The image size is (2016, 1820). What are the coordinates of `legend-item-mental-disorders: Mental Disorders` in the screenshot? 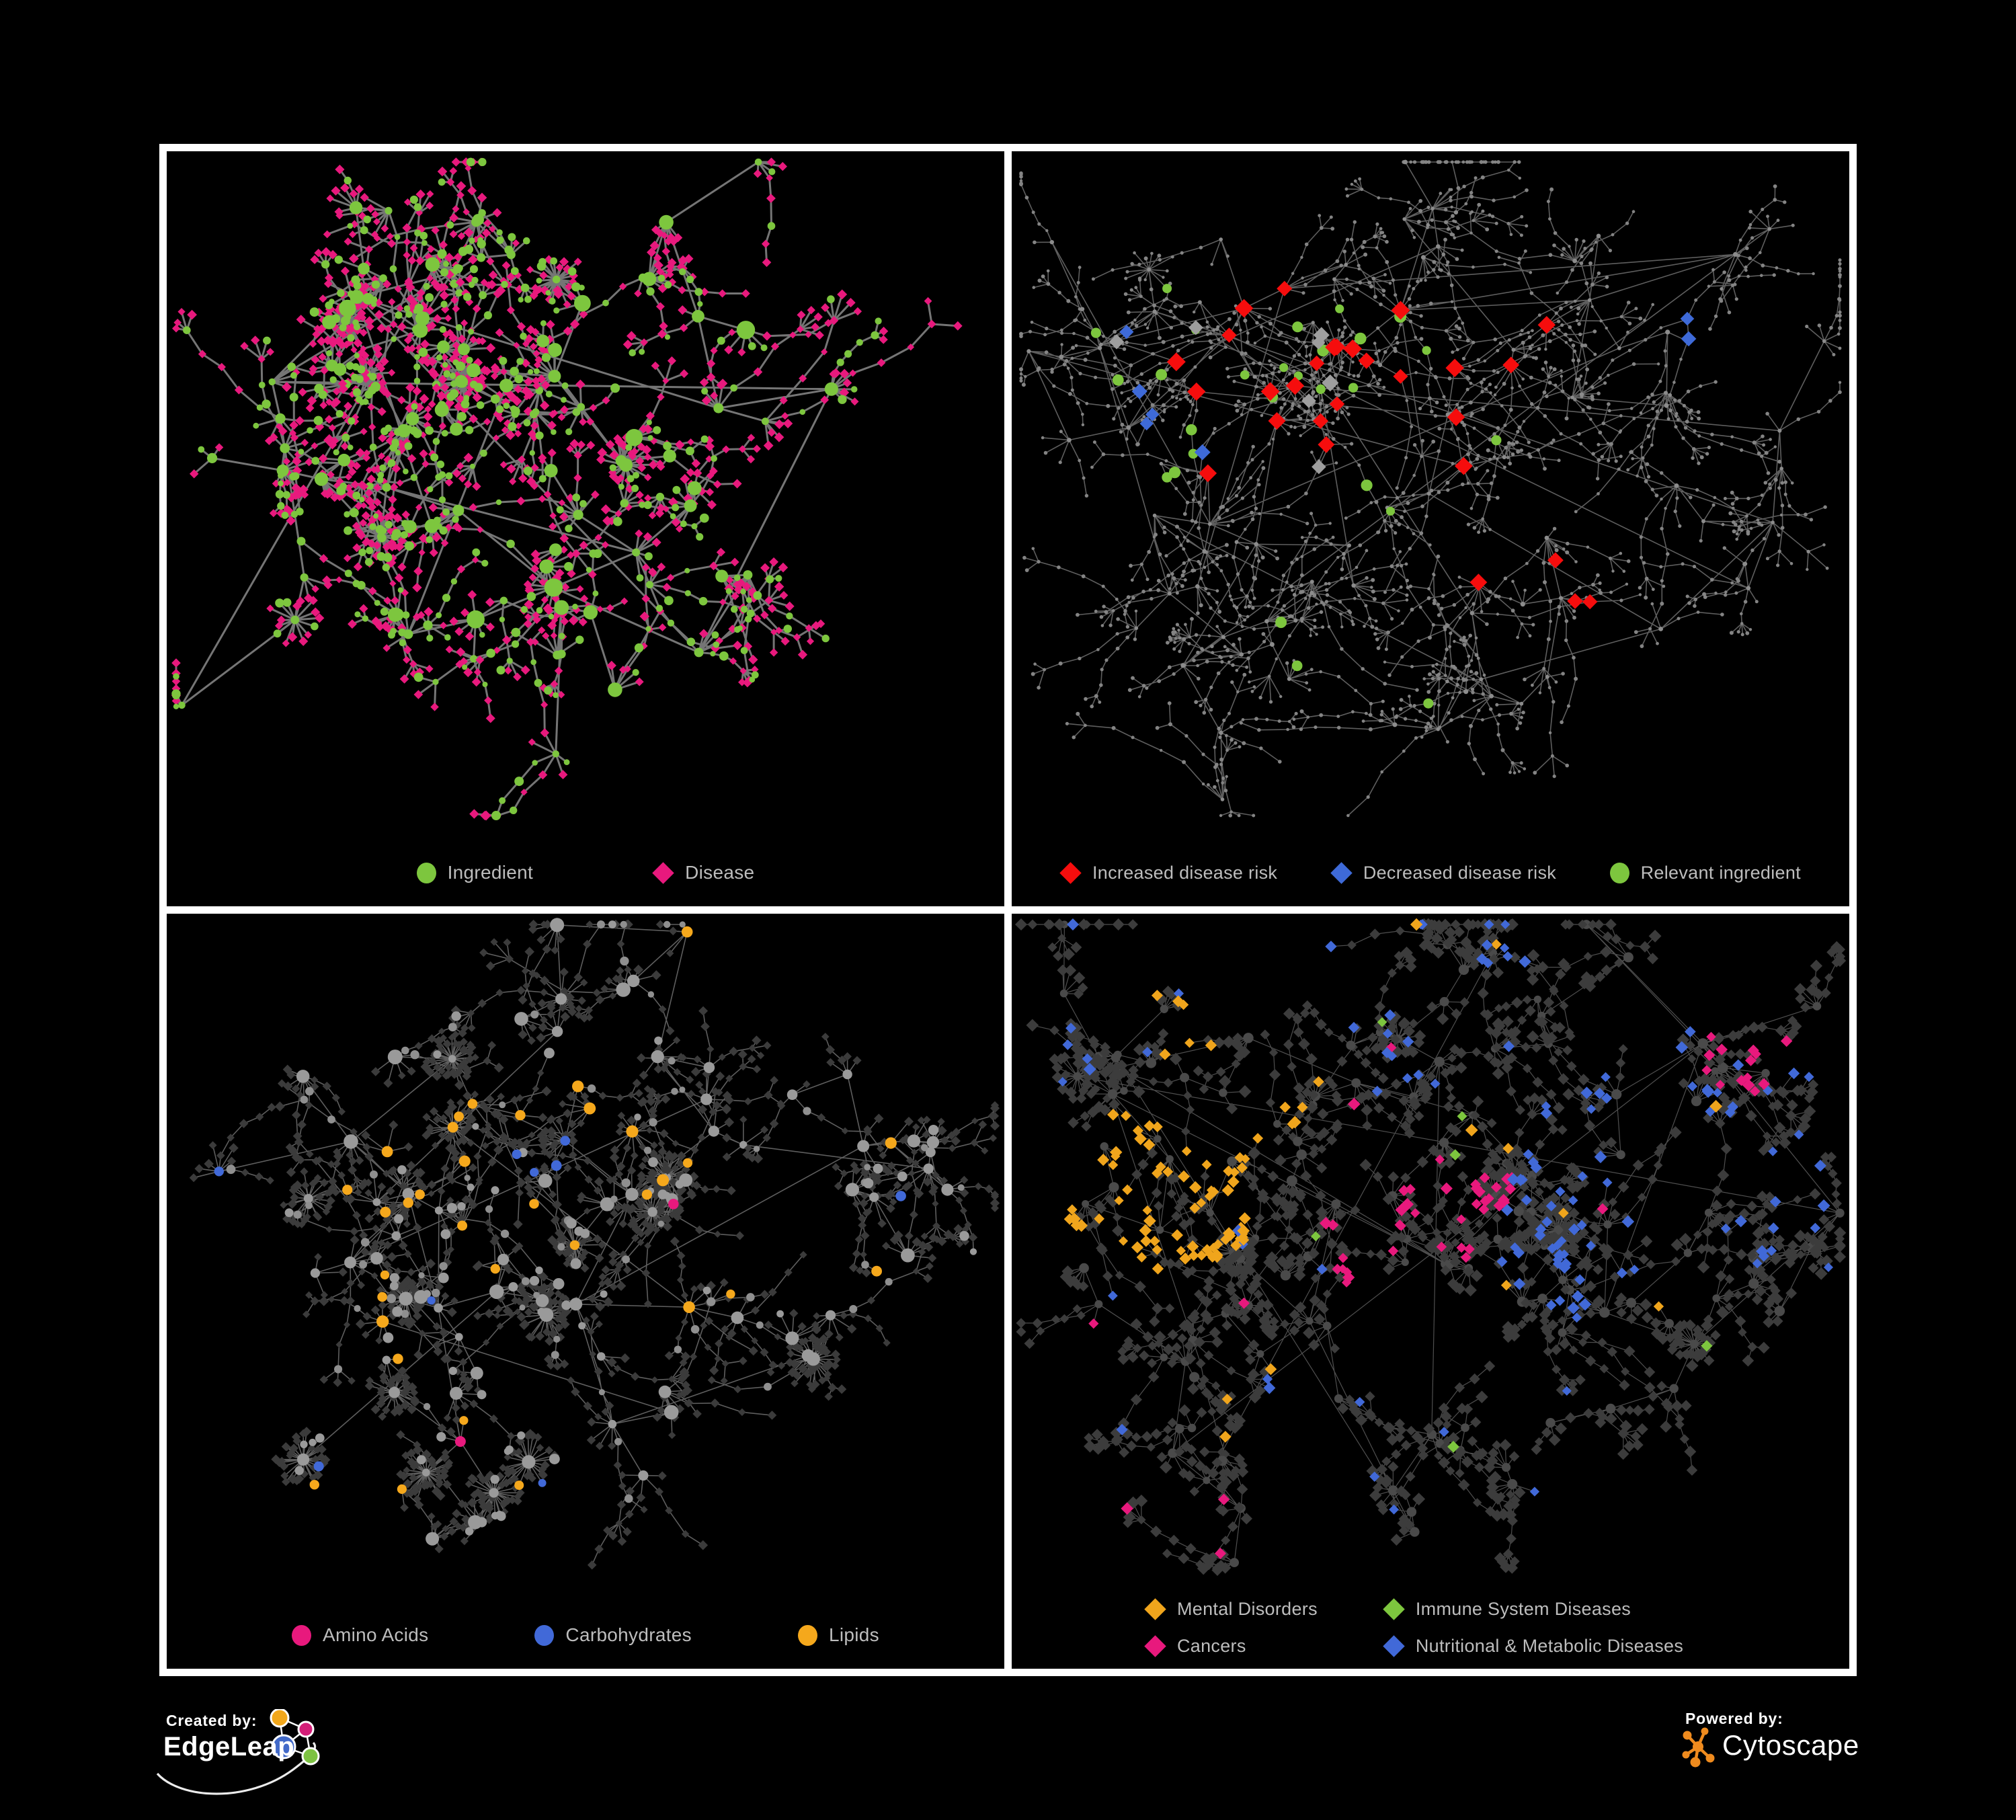 It's located at (1231, 1609).